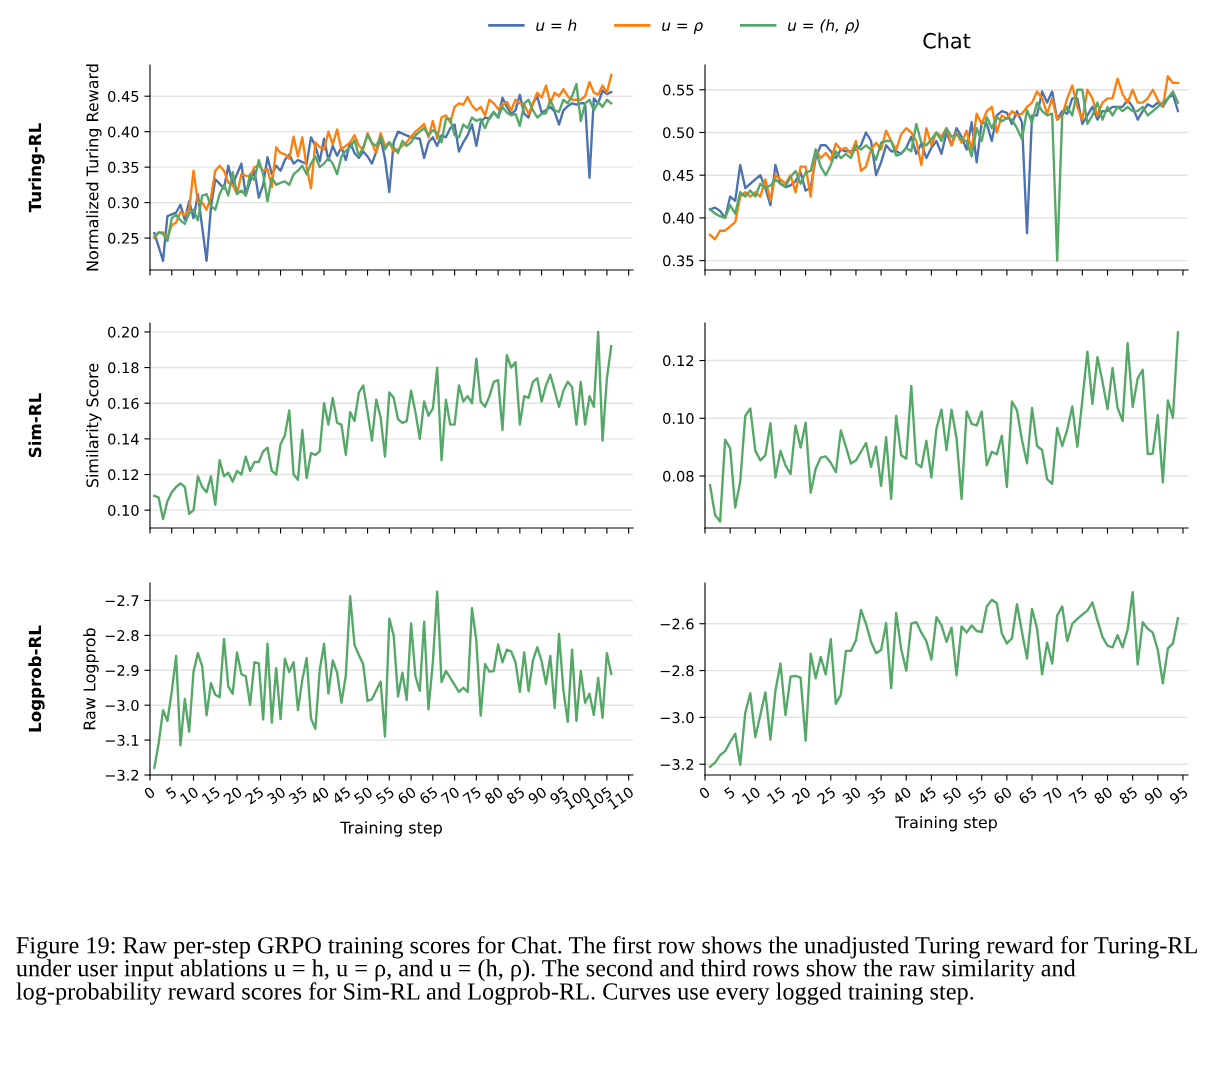  What do you see at coordinates (678, 90) in the screenshot?
I see `y-tick-label: 0.55` at bounding box center [678, 90].